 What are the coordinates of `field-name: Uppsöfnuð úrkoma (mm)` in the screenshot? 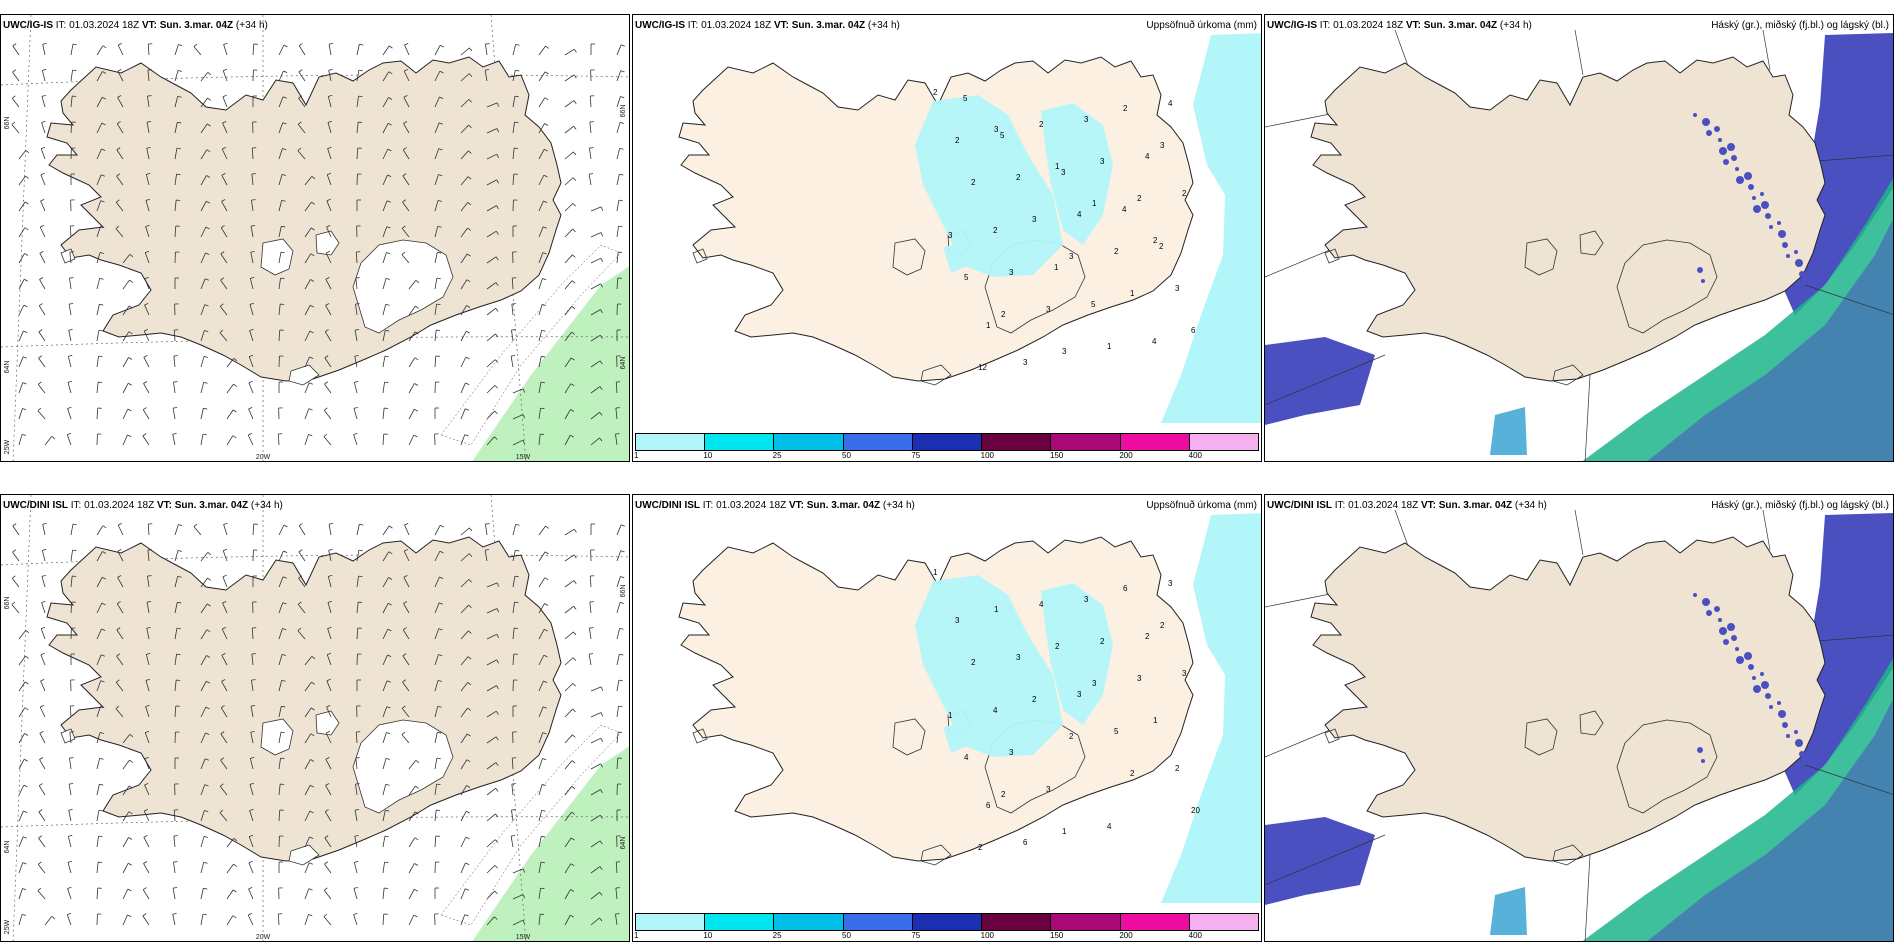 It's located at (1201, 505).